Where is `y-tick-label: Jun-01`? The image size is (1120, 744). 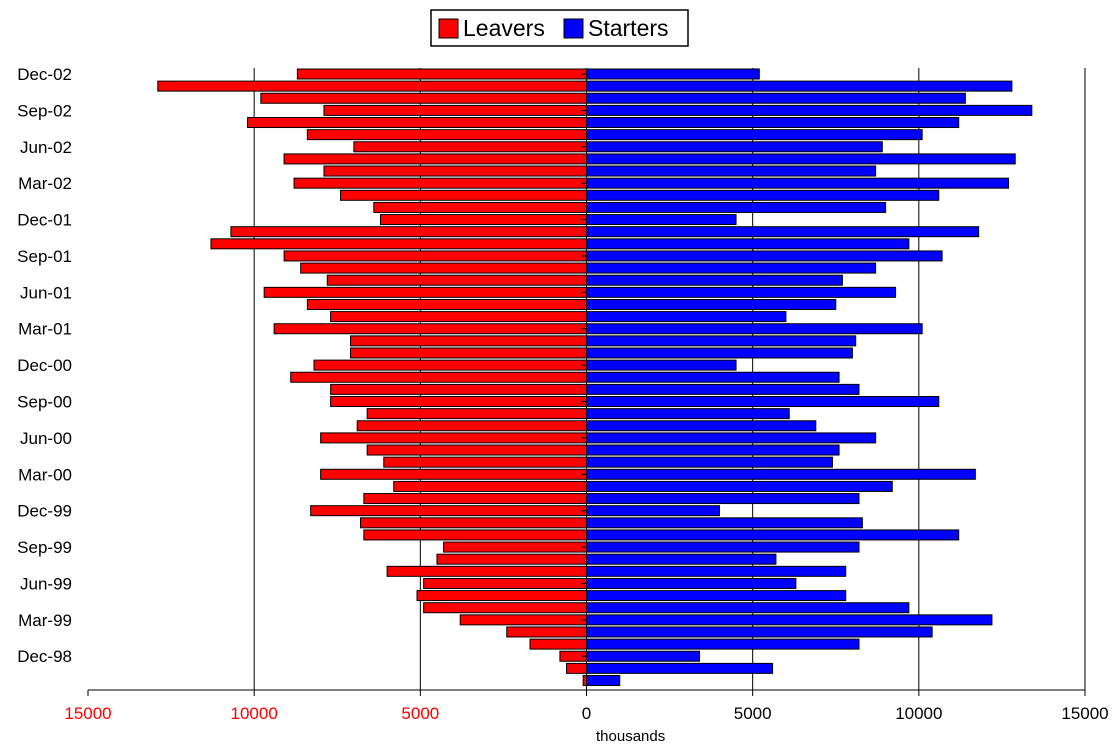
y-tick-label: Jun-01 is located at coordinates (46, 292).